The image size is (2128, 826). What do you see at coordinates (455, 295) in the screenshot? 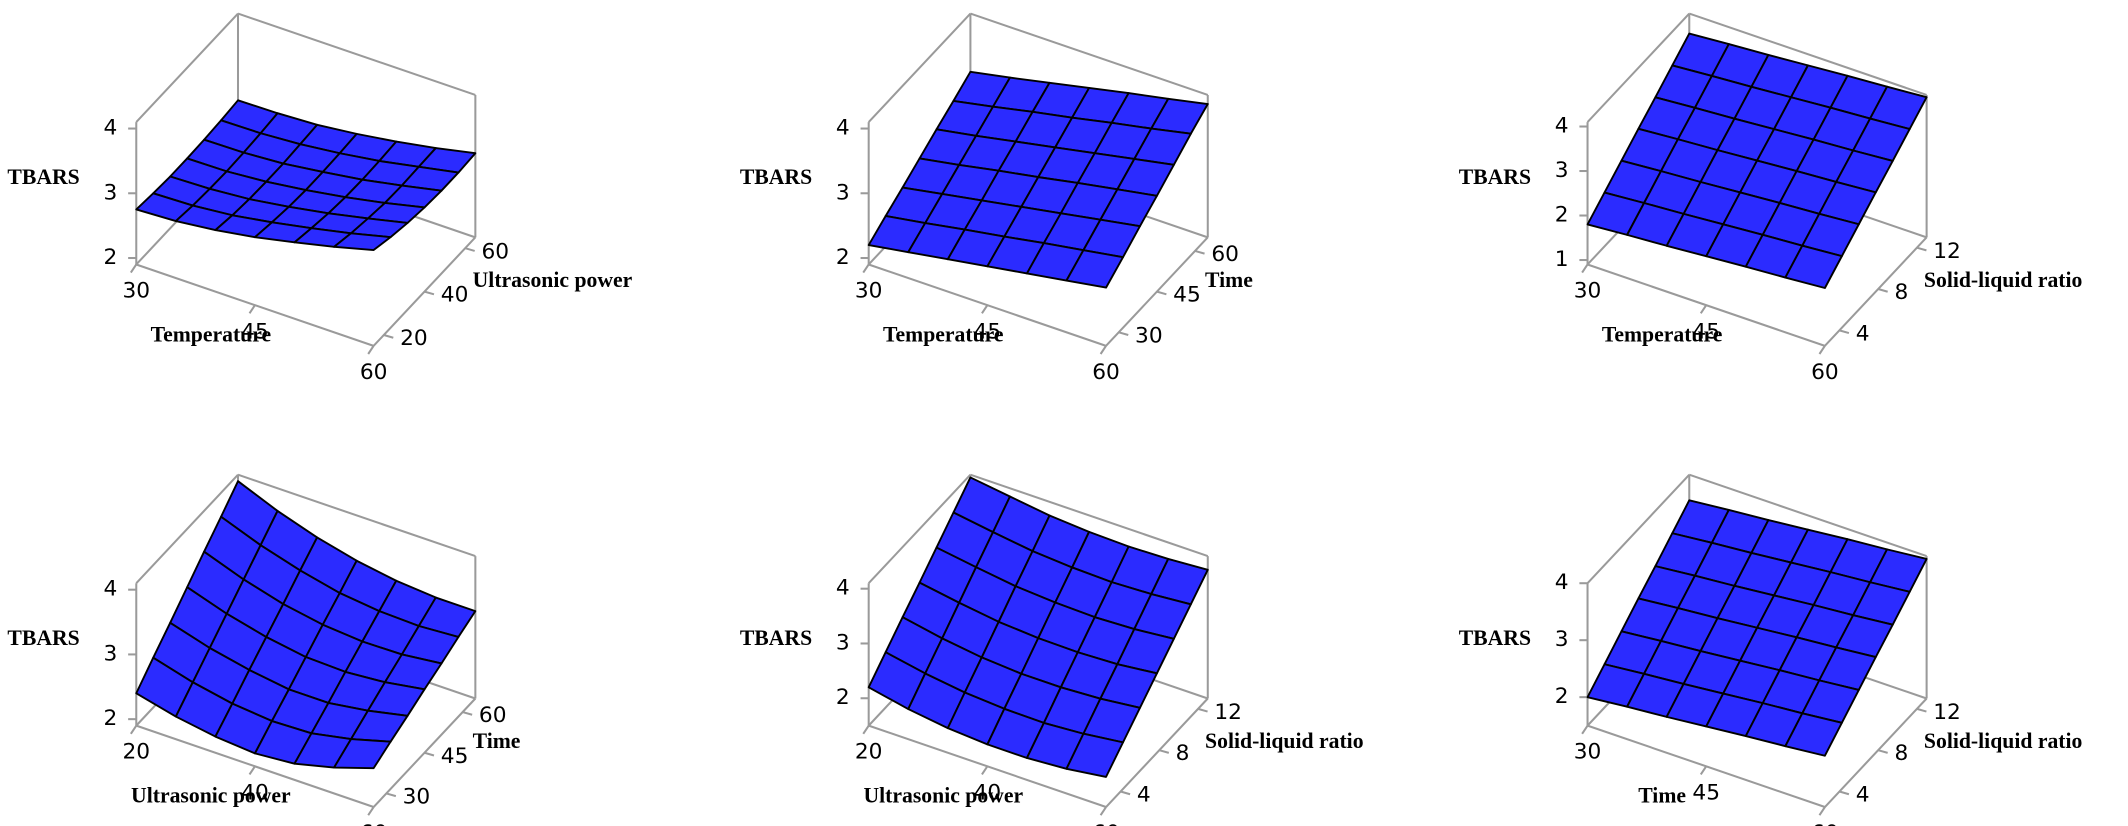
I see `y-tick-label: 40` at bounding box center [455, 295].